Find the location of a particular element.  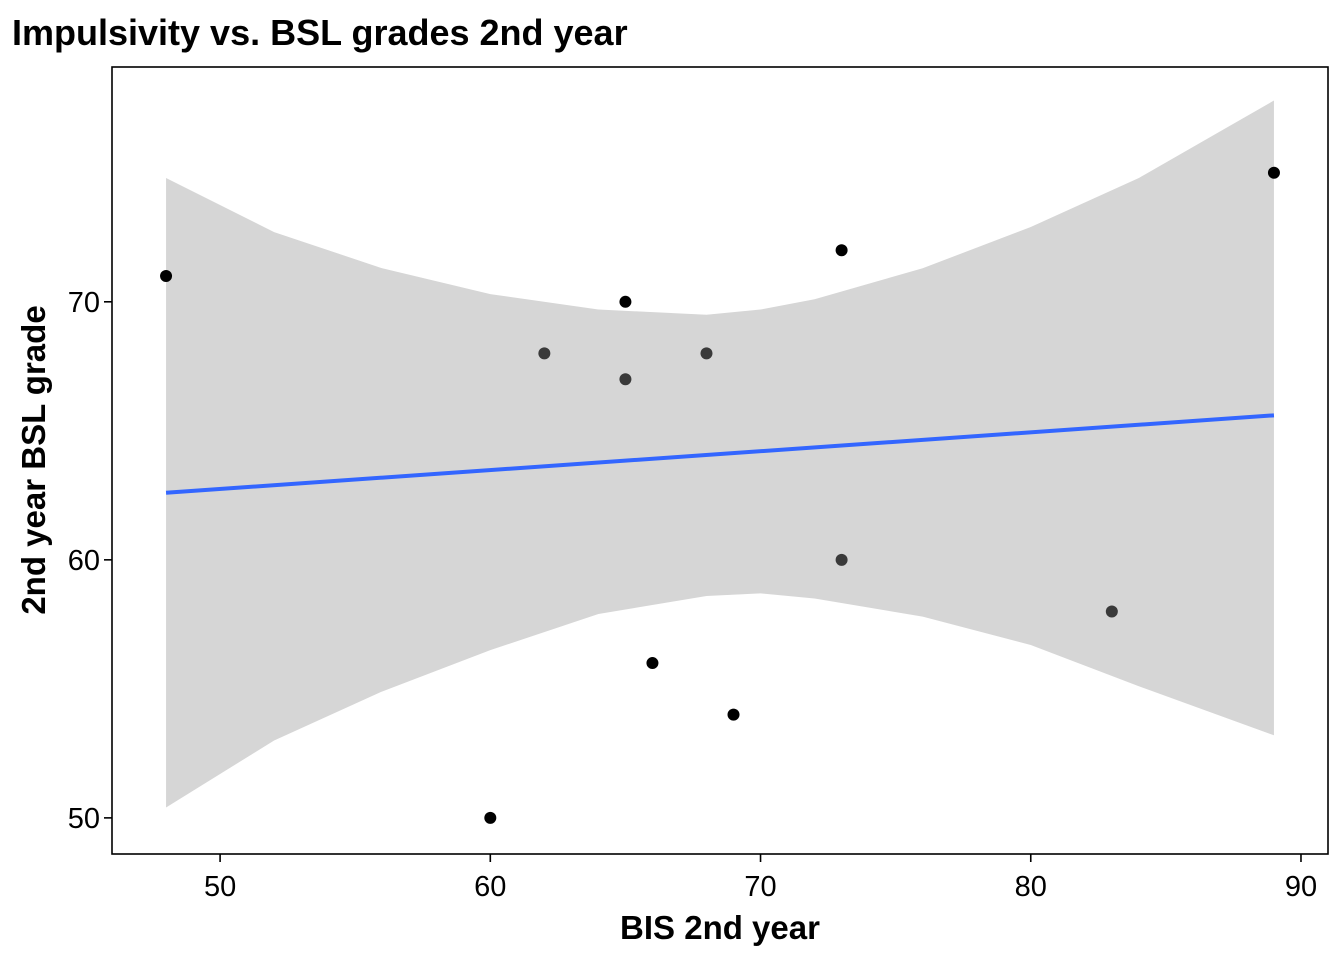

x-tick-label: 50 is located at coordinates (220, 887).